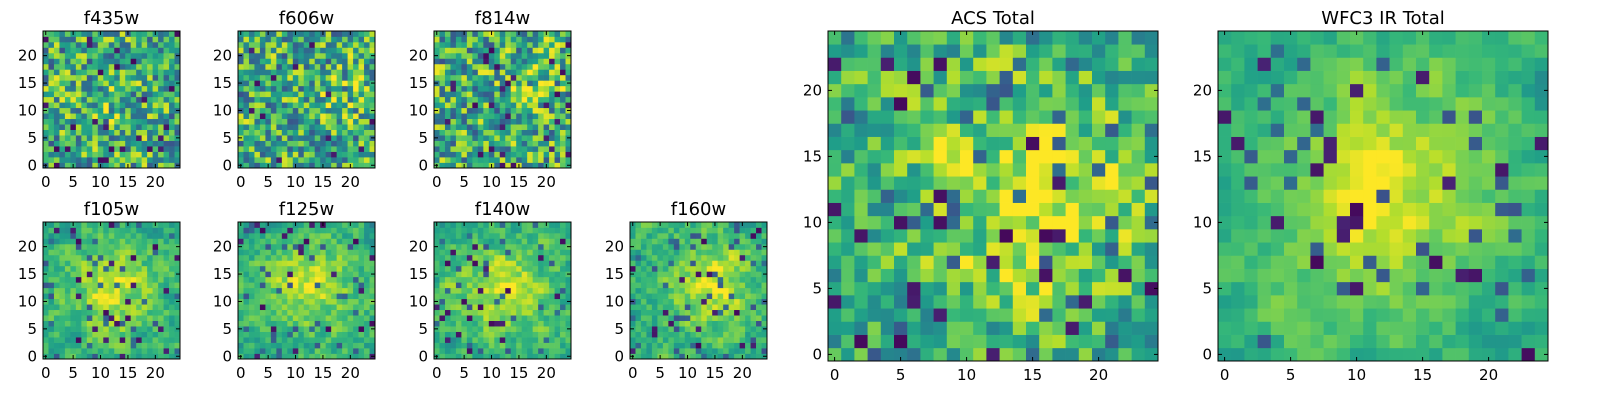 This screenshot has height=400, width=1600. What do you see at coordinates (546, 182) in the screenshot?
I see `x-tick-label: 20` at bounding box center [546, 182].